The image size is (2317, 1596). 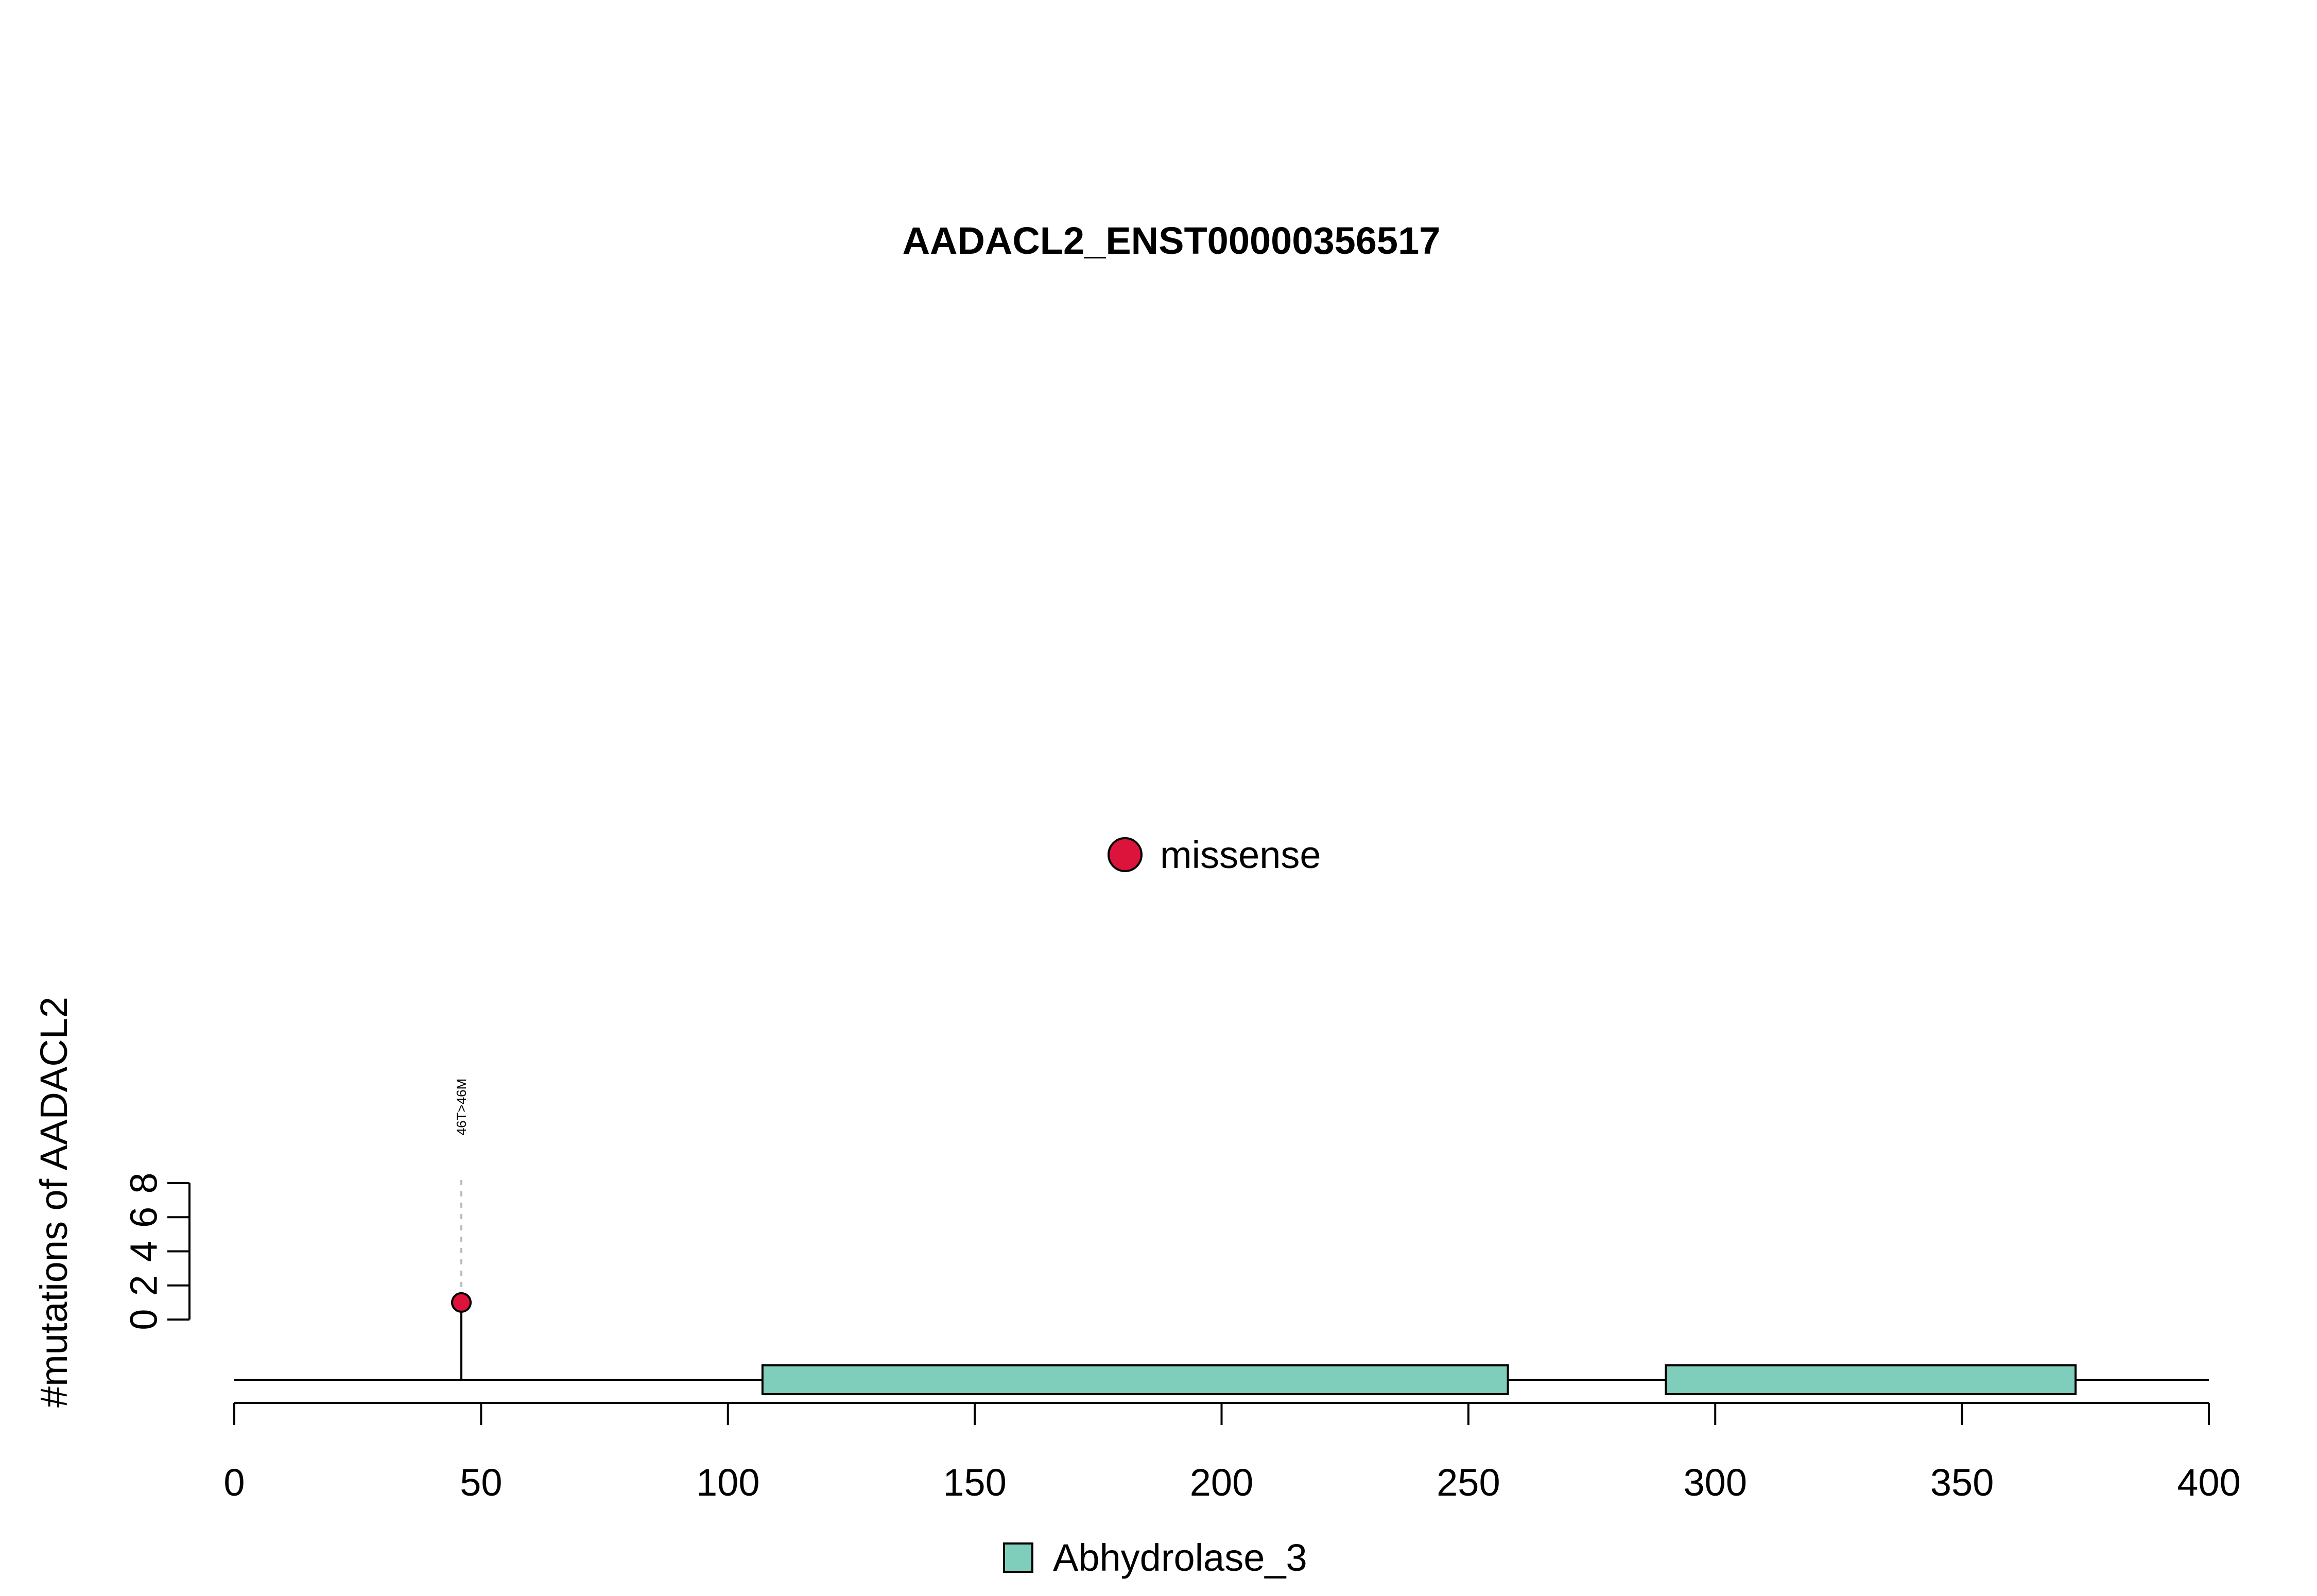 I want to click on x-tick-label: 0, so click(x=234, y=1482).